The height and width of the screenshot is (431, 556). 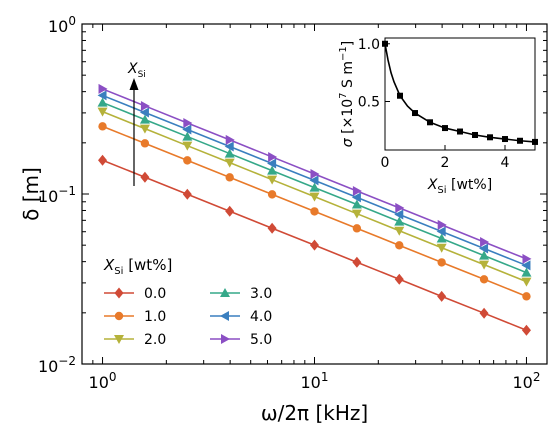 What do you see at coordinates (241, 317) in the screenshot?
I see `legend-item-4.0: 4.0` at bounding box center [241, 317].